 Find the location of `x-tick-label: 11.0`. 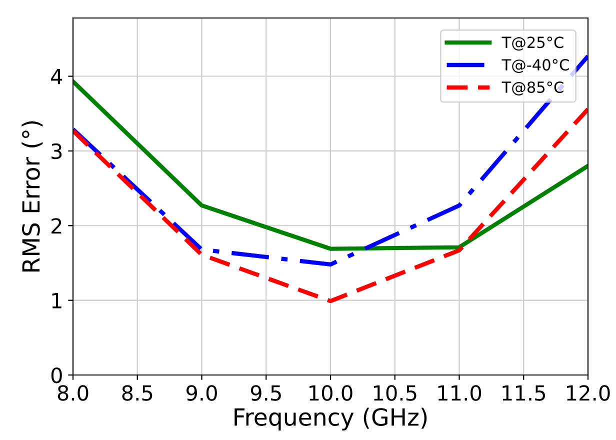

x-tick-label: 11.0 is located at coordinates (460, 393).